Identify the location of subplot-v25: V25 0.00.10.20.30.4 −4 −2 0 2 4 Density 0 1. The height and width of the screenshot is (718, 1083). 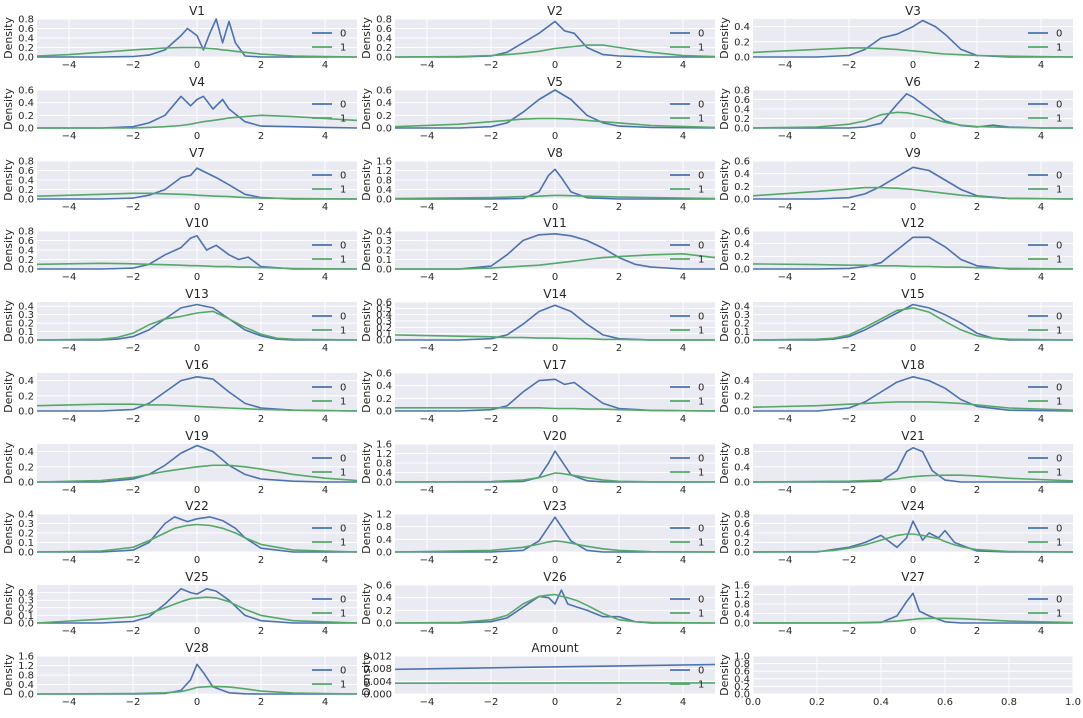
(180, 603).